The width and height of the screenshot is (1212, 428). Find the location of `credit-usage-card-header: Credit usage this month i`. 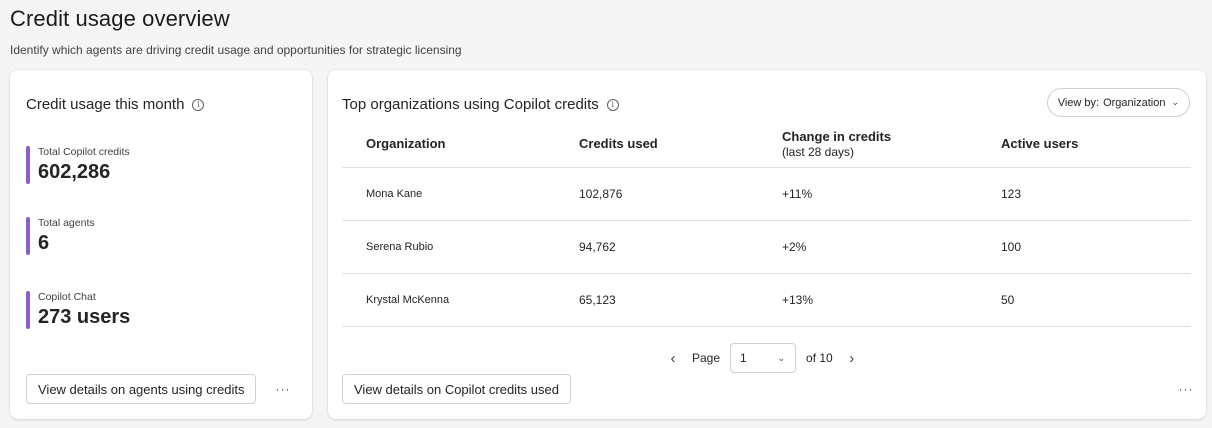

credit-usage-card-header: Credit usage this month i is located at coordinates (115, 104).